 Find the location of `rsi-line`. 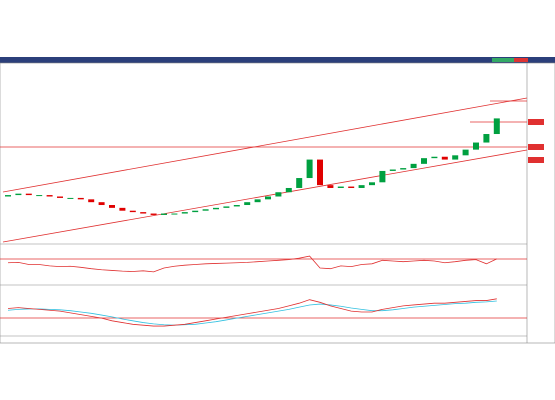

rsi-line is located at coordinates (252, 264).